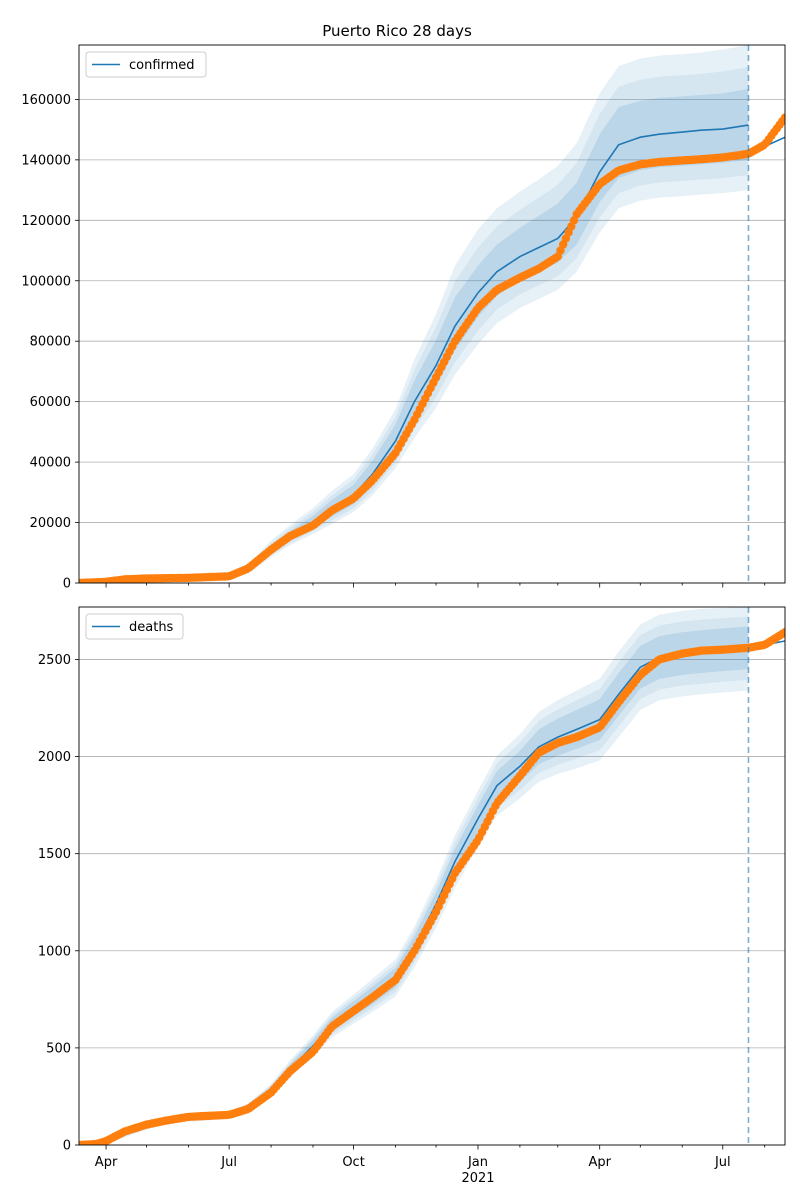 This screenshot has height=1200, width=800. Describe the element at coordinates (477, 1178) in the screenshot. I see `x-year-label: 2021` at that location.